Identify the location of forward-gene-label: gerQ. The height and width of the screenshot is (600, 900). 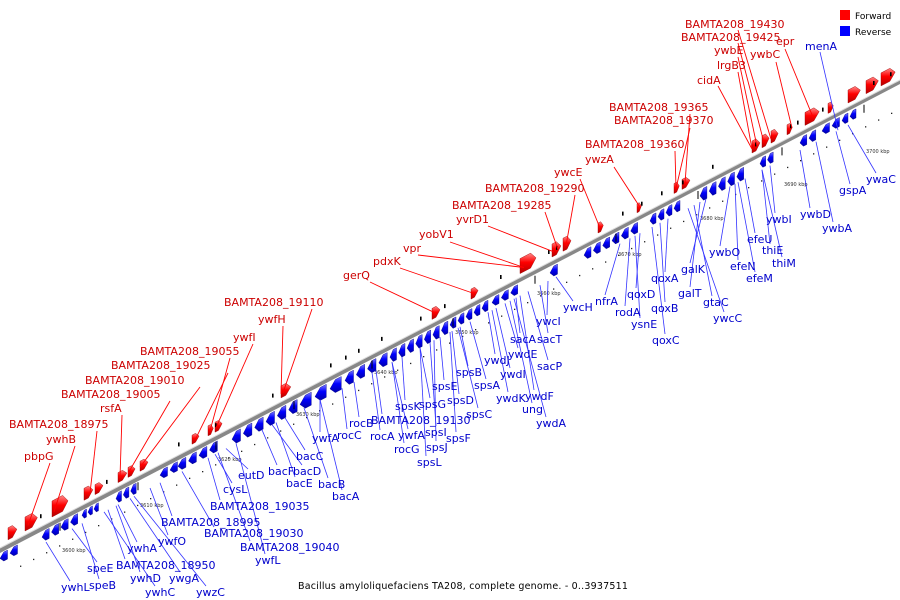
(356, 275).